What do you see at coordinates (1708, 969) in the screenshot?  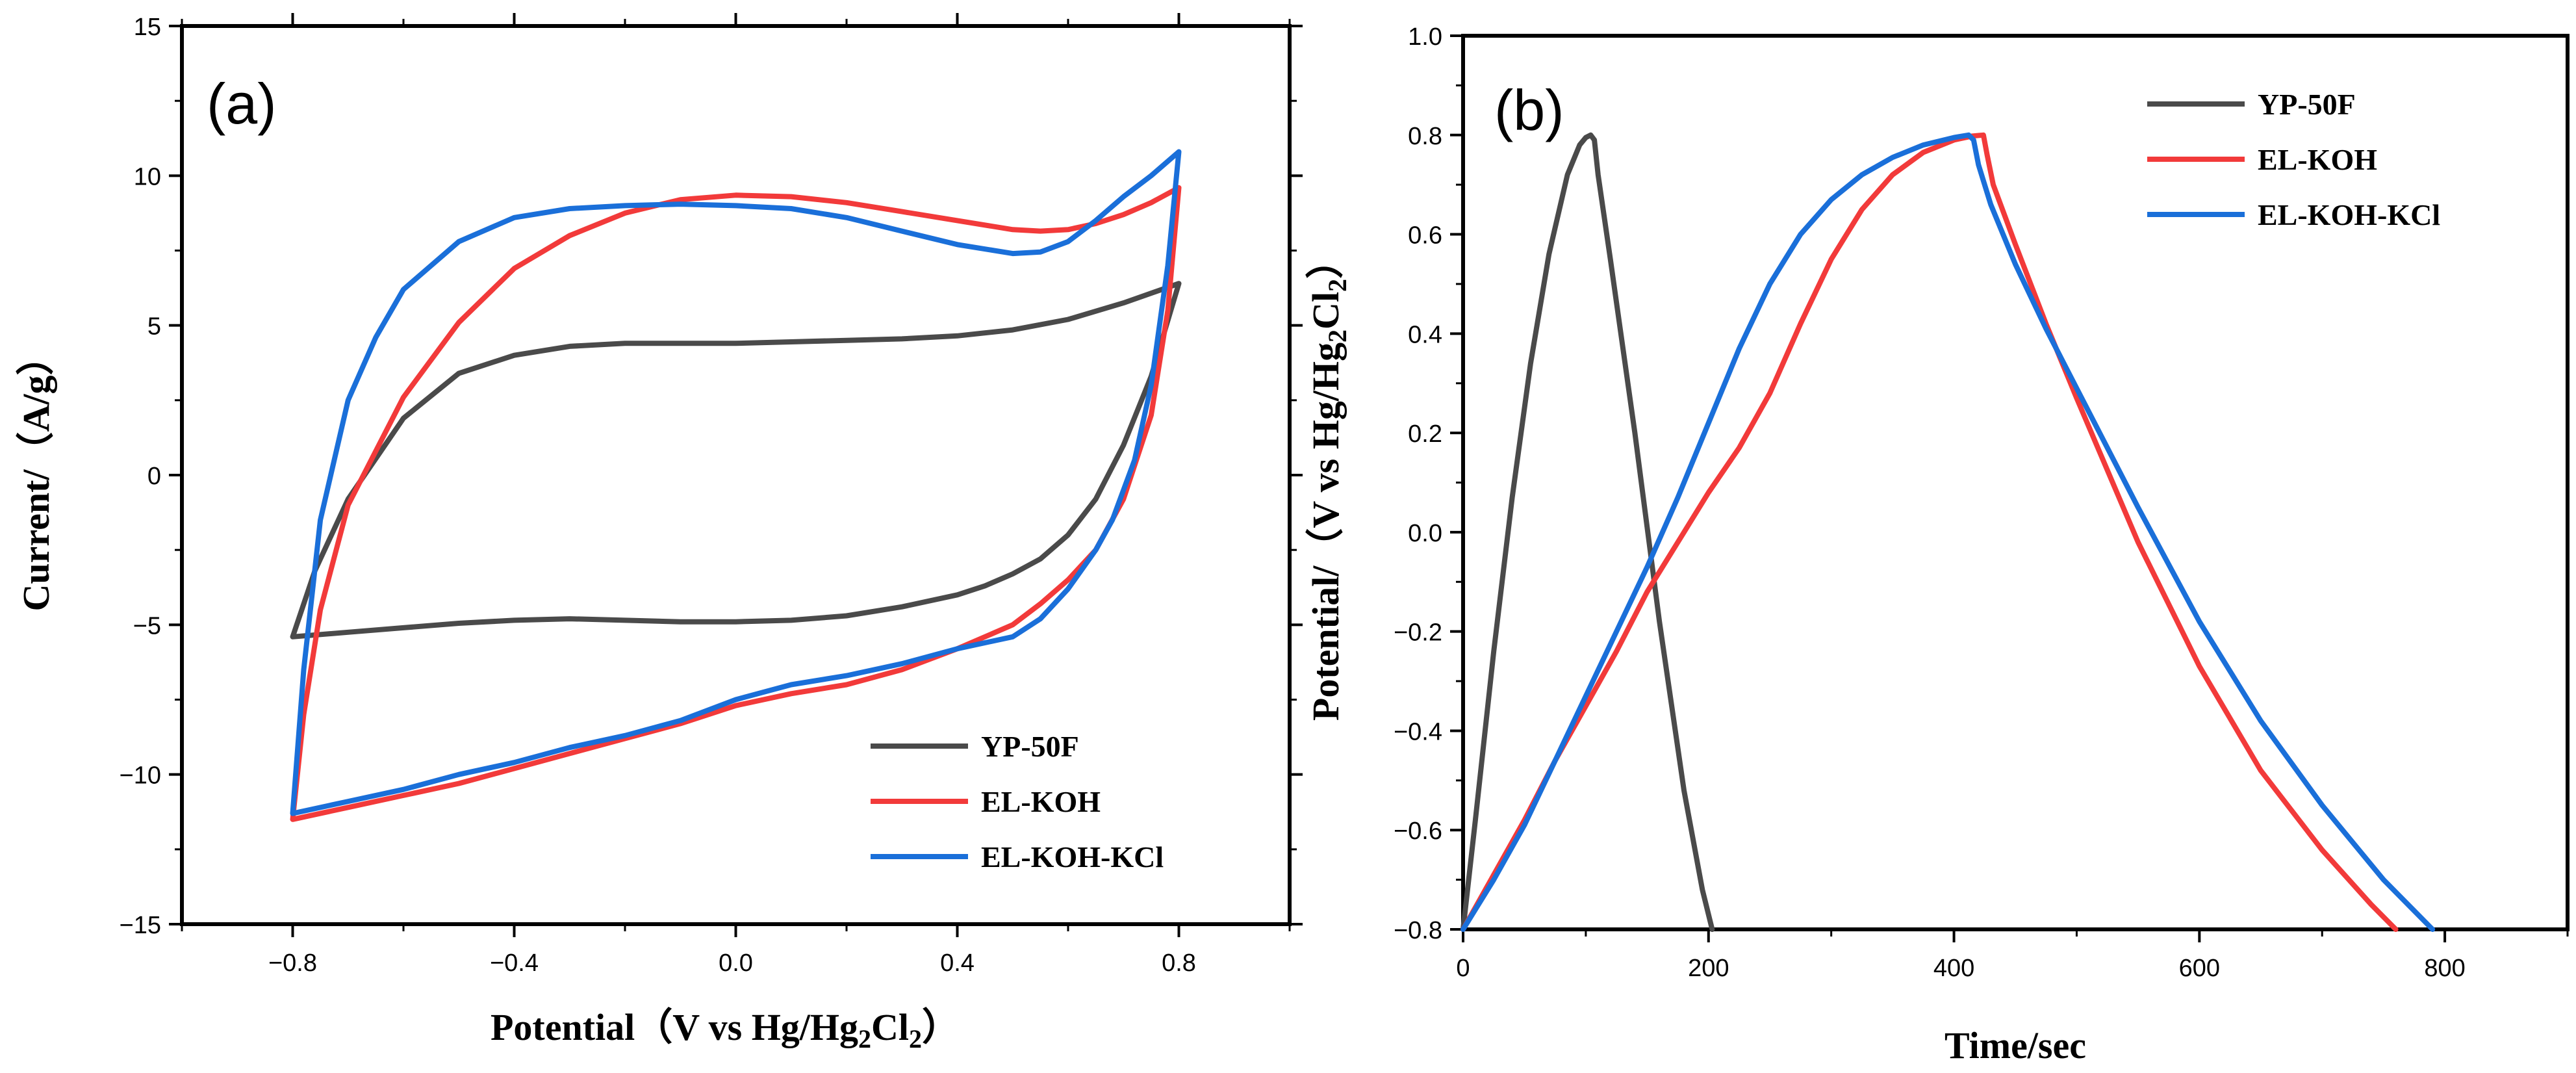 I see `x-tick-label-b-1: 200` at bounding box center [1708, 969].